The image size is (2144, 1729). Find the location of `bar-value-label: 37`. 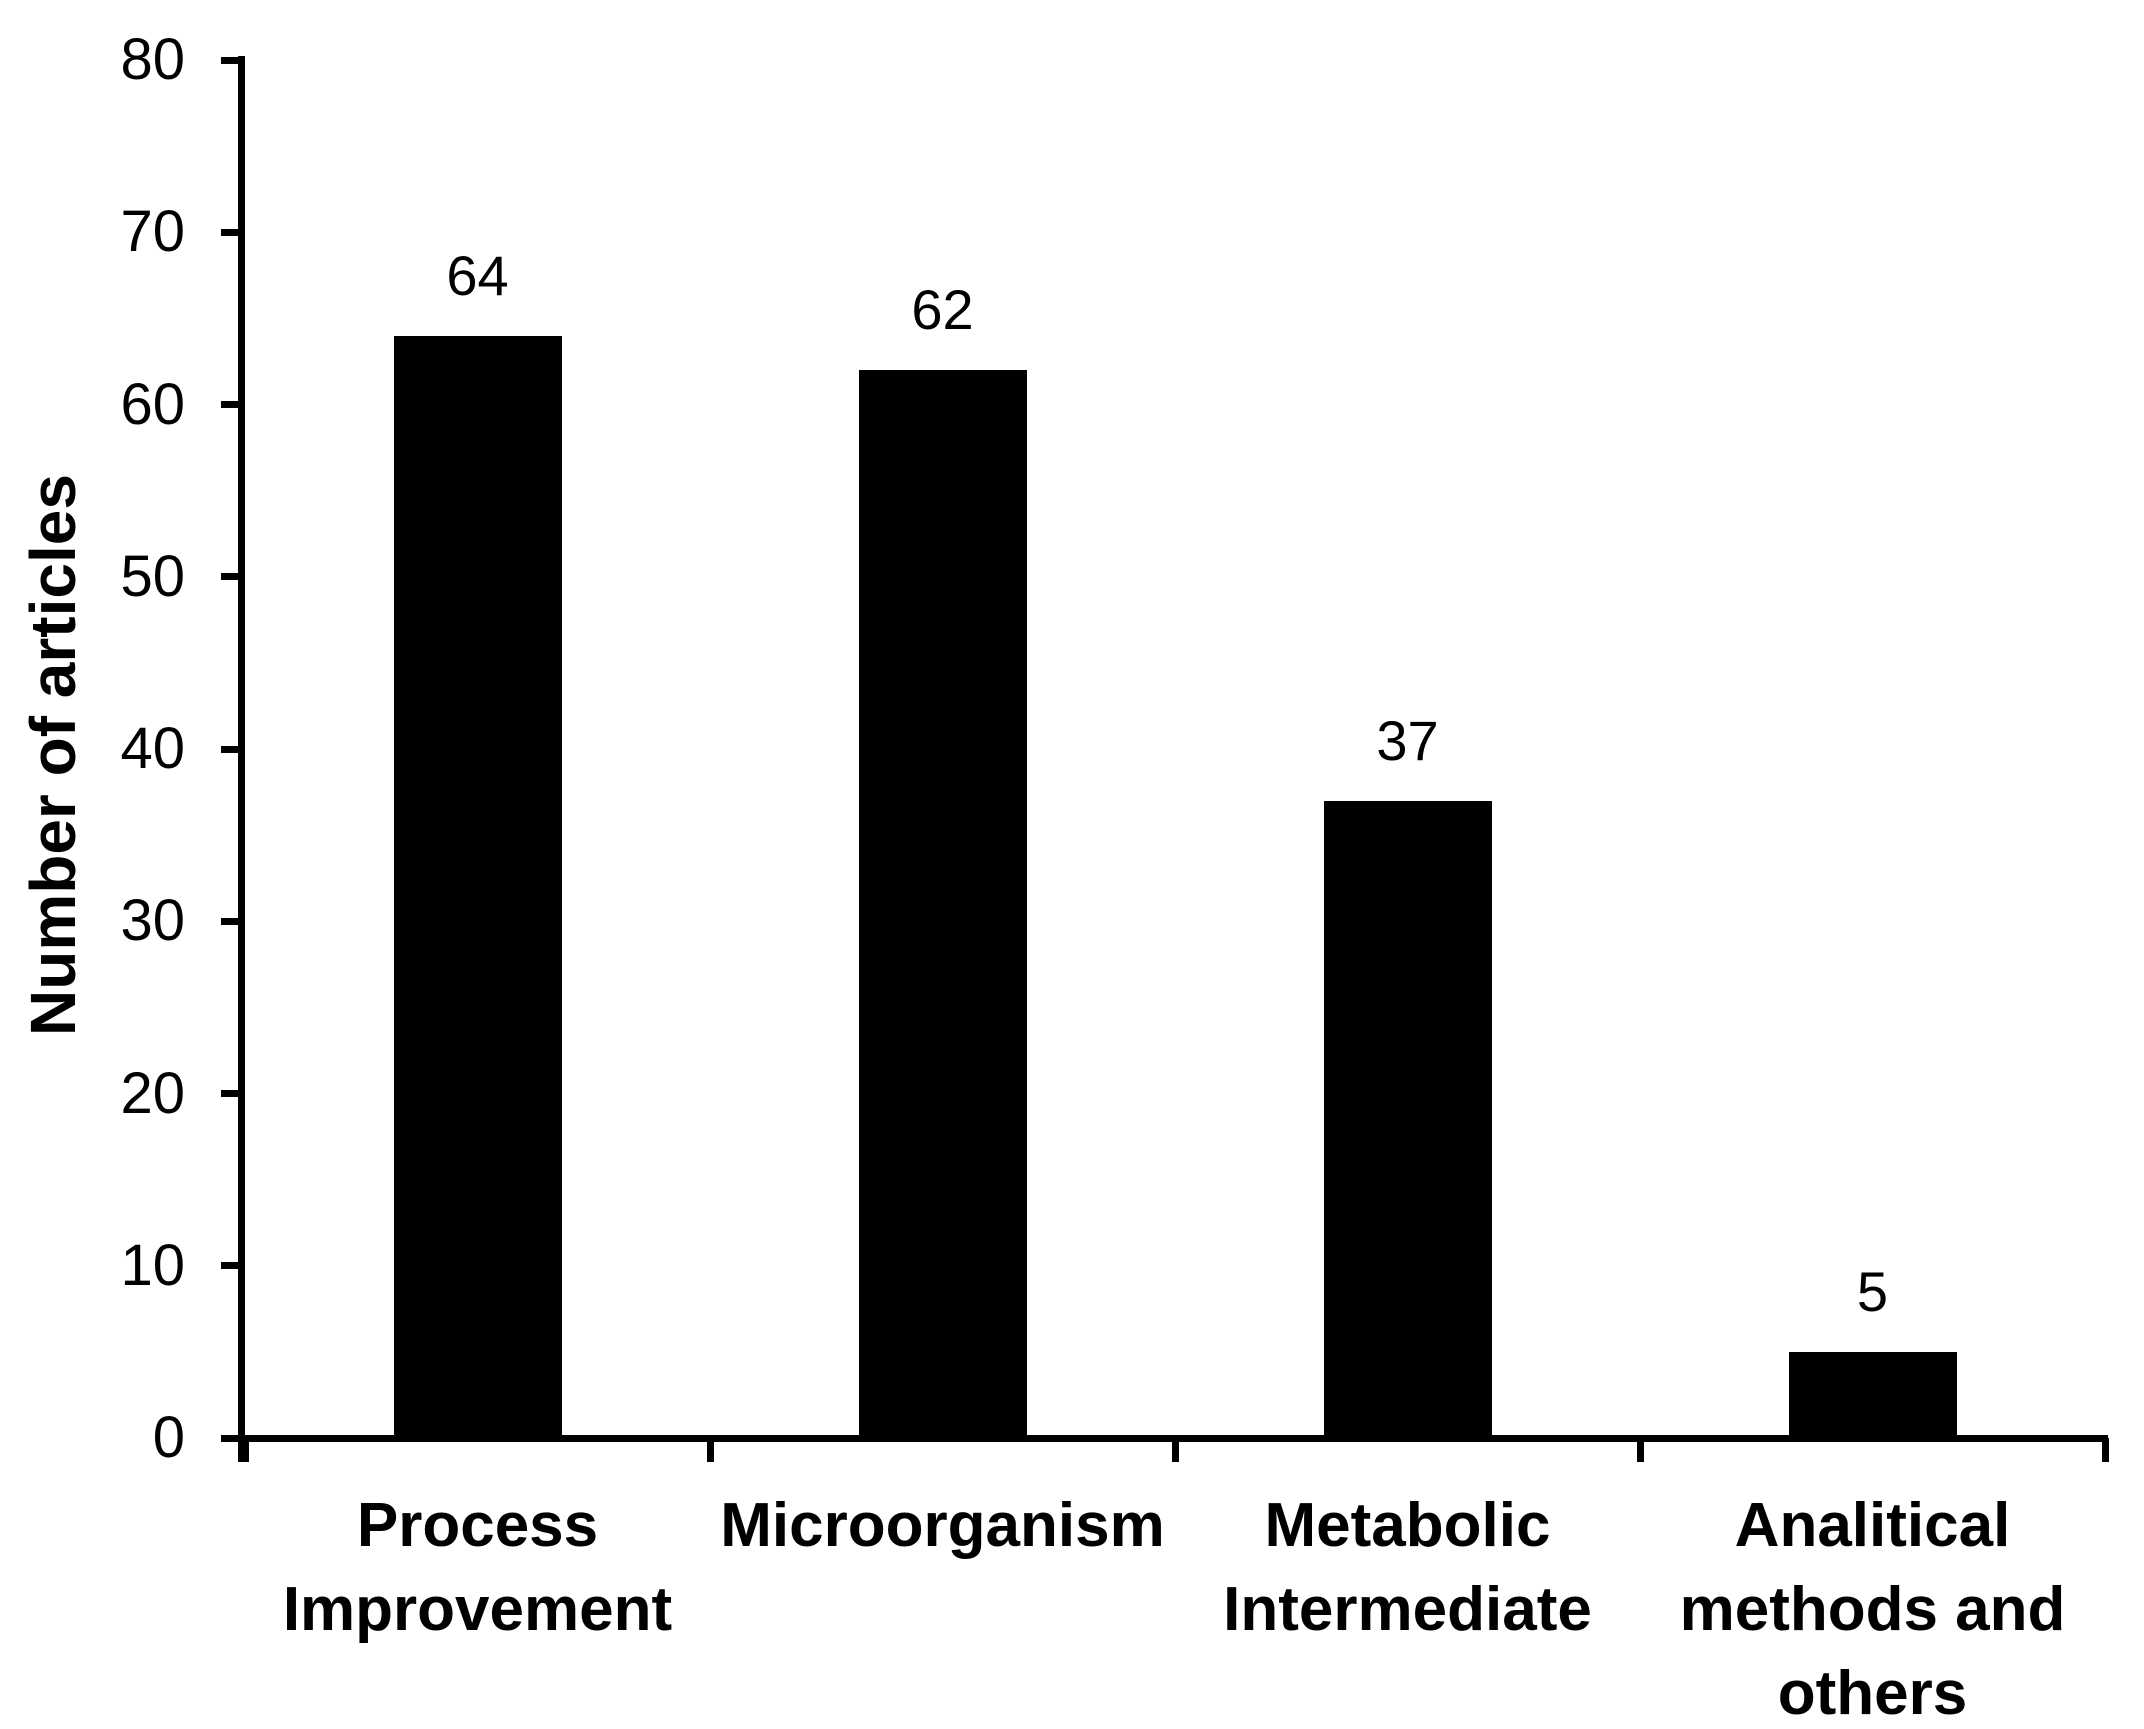

bar-value-label: 37 is located at coordinates (1407, 740).